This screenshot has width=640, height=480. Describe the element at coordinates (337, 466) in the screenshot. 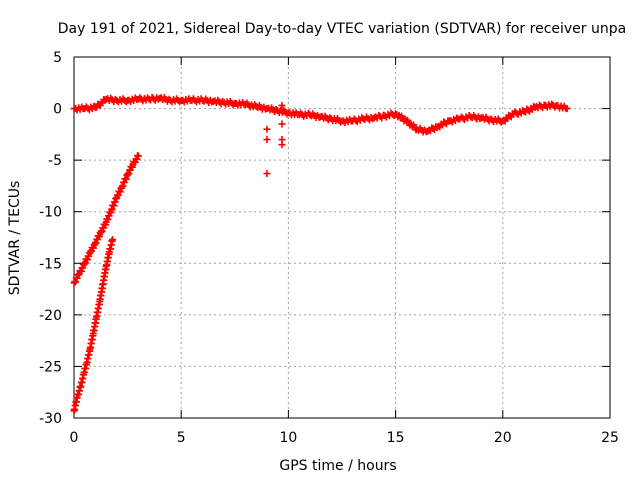

I see `x-axis-label: GPS time / hours` at that location.